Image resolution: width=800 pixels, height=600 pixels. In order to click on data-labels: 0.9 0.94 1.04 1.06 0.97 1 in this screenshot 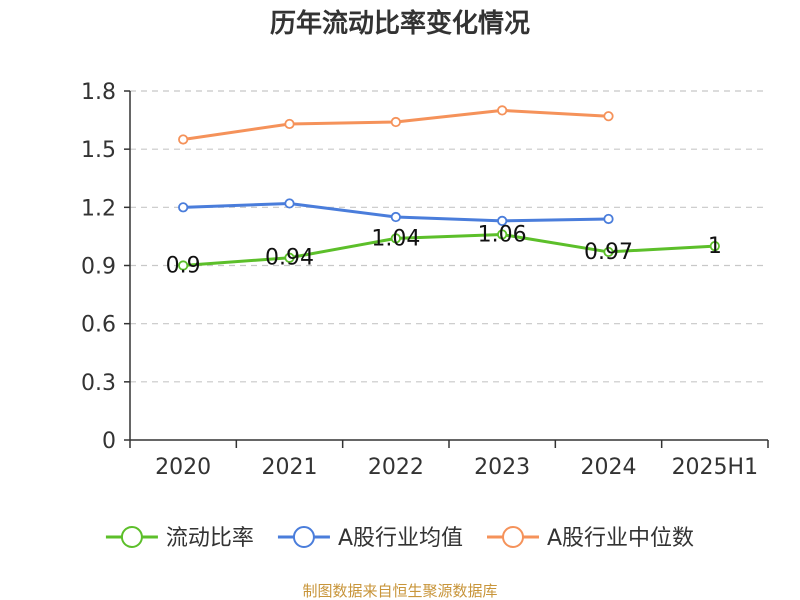, I will do `click(444, 250)`.